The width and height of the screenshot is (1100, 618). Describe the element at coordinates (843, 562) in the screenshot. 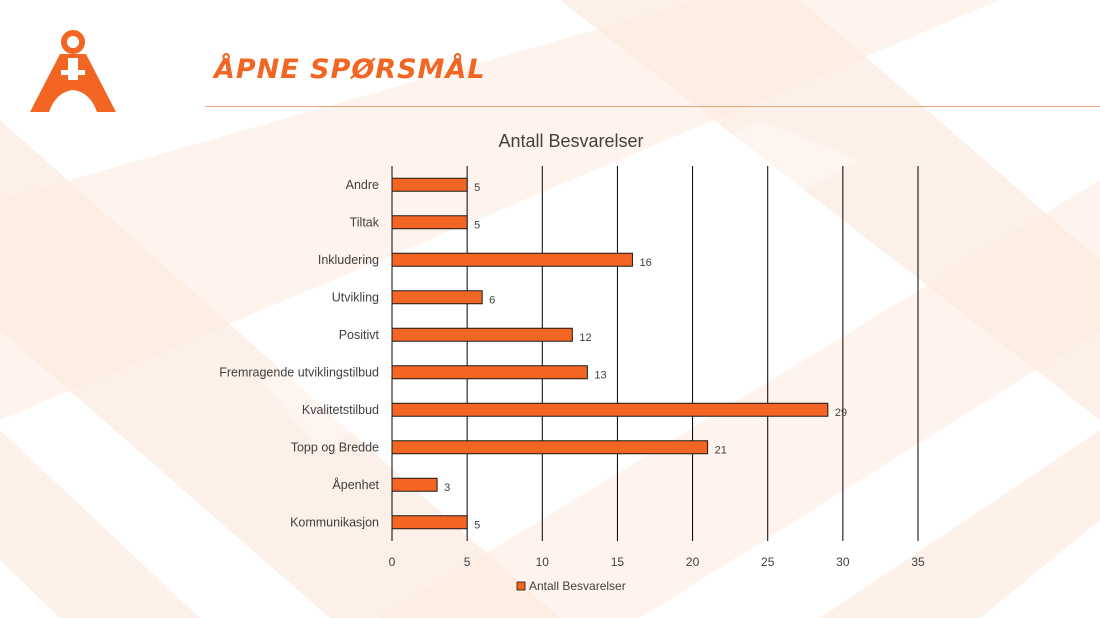

I see `x-tick-label: 30` at that location.